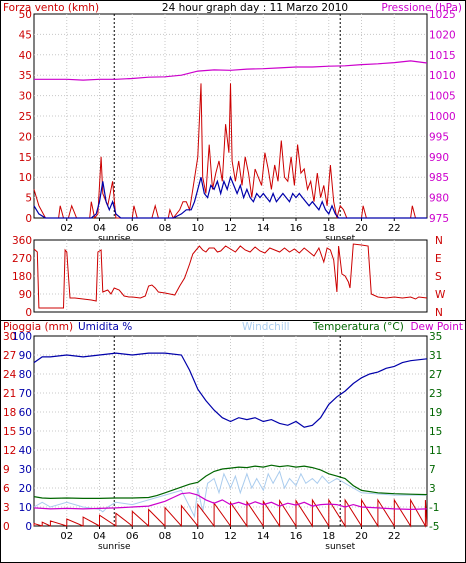  I want to click on x-tick-label: 02, so click(66, 536).